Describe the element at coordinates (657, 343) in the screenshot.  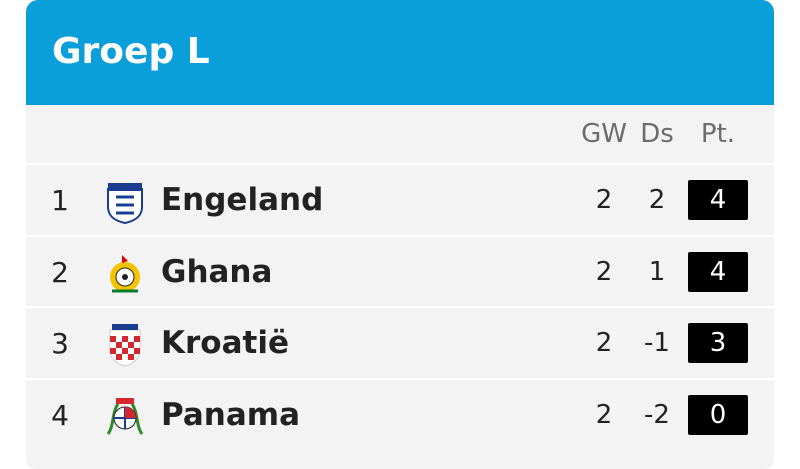
I see `goal-difference: -1` at that location.